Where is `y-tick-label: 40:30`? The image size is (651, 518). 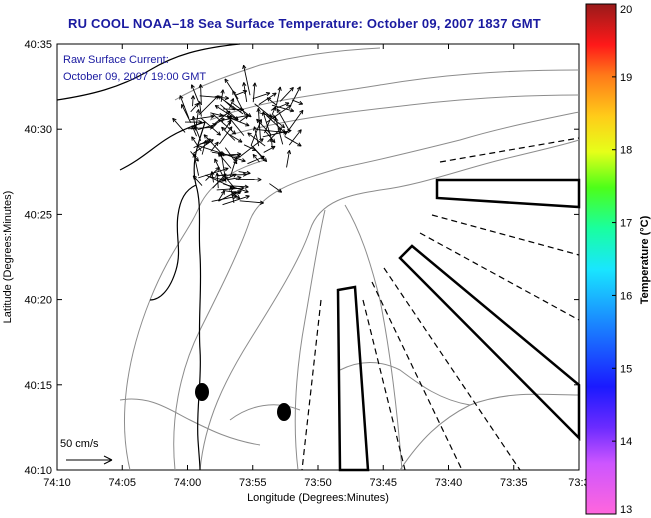 y-tick-label: 40:30 is located at coordinates (38, 130).